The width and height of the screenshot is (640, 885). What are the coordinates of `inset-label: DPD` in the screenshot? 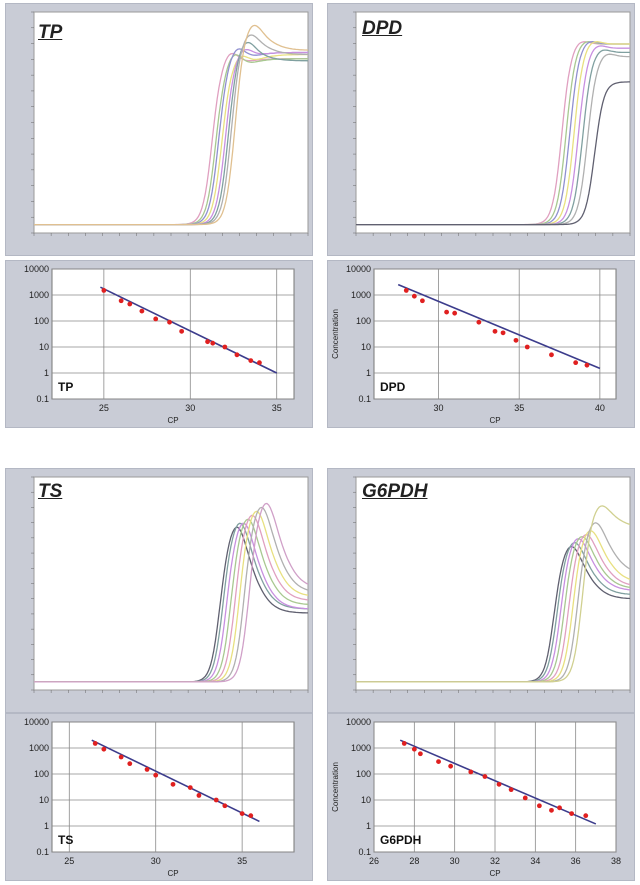 It's located at (393, 387).